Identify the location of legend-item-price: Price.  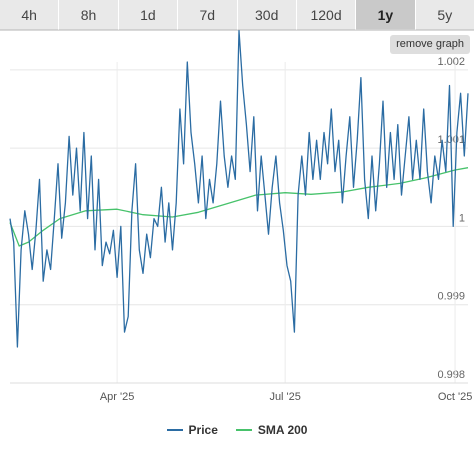
(192, 430).